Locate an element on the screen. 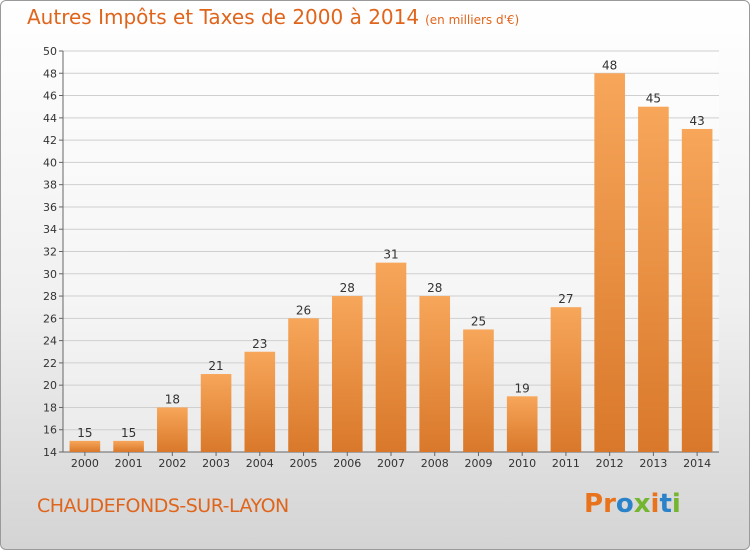 The image size is (750, 550). x-tick-label: 2014 is located at coordinates (697, 463).